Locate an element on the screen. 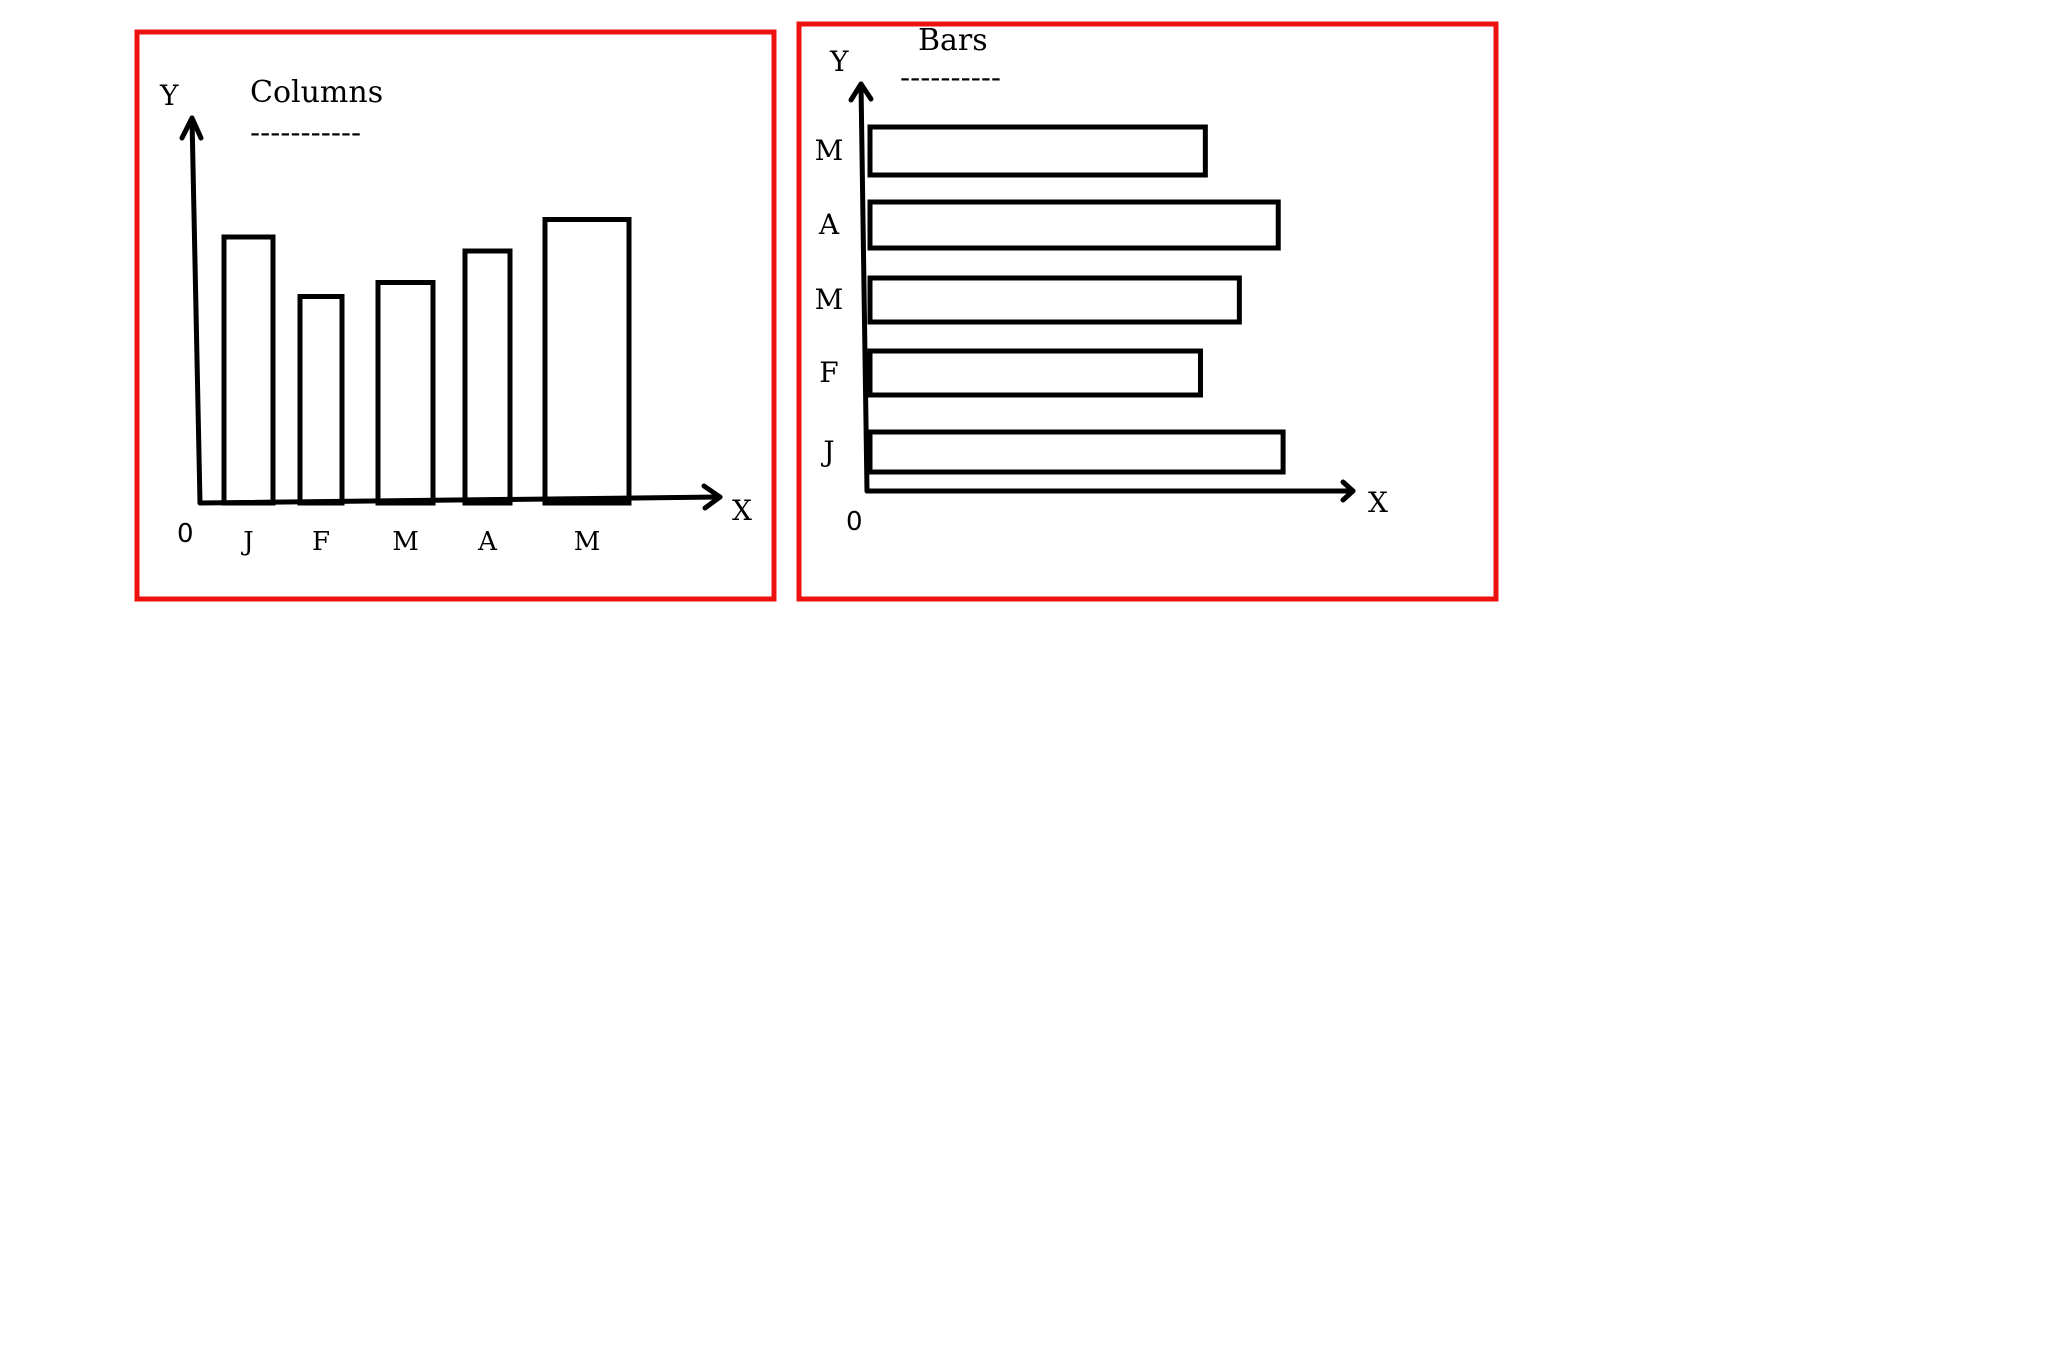  bars-chart: Bars ---------- Y X 0 J F M A M is located at coordinates (1147, 311).